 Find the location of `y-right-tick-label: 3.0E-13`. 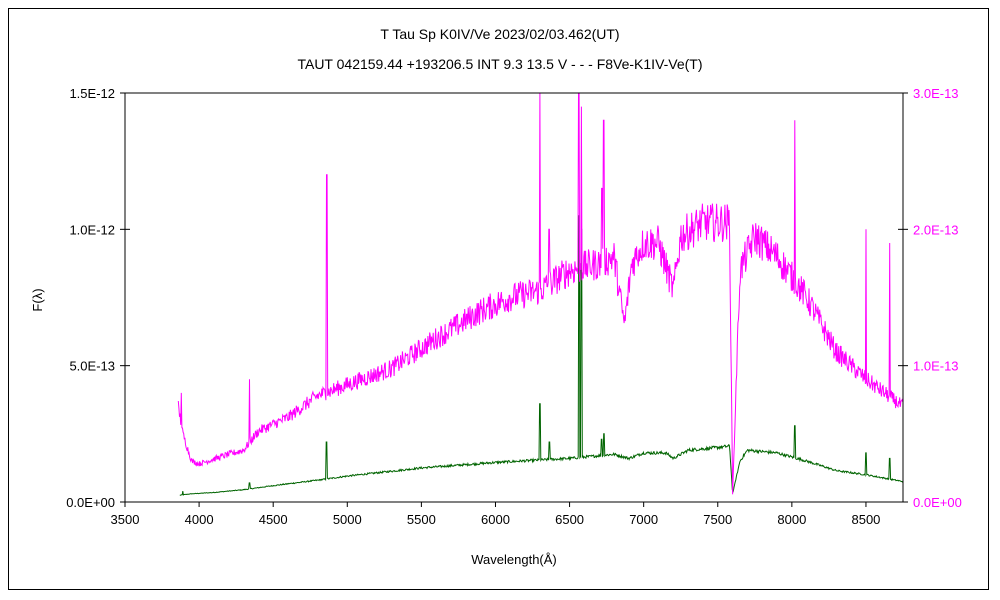

y-right-tick-label: 3.0E-13 is located at coordinates (936, 93).